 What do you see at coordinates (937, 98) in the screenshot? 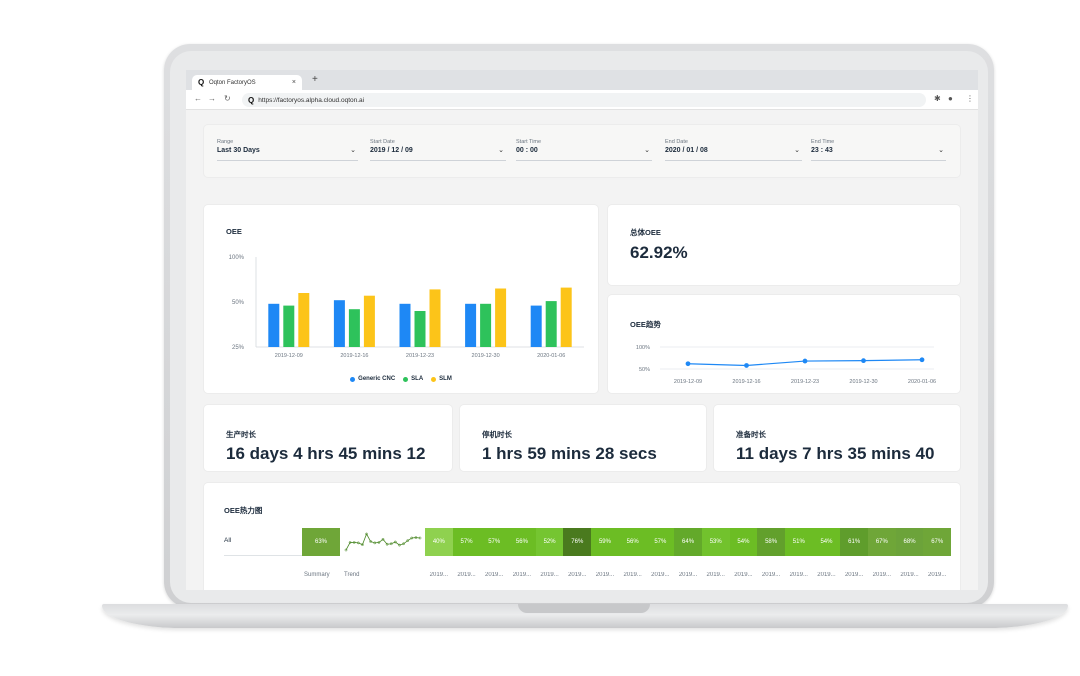
I see `extensions-icon: ✱` at bounding box center [937, 98].